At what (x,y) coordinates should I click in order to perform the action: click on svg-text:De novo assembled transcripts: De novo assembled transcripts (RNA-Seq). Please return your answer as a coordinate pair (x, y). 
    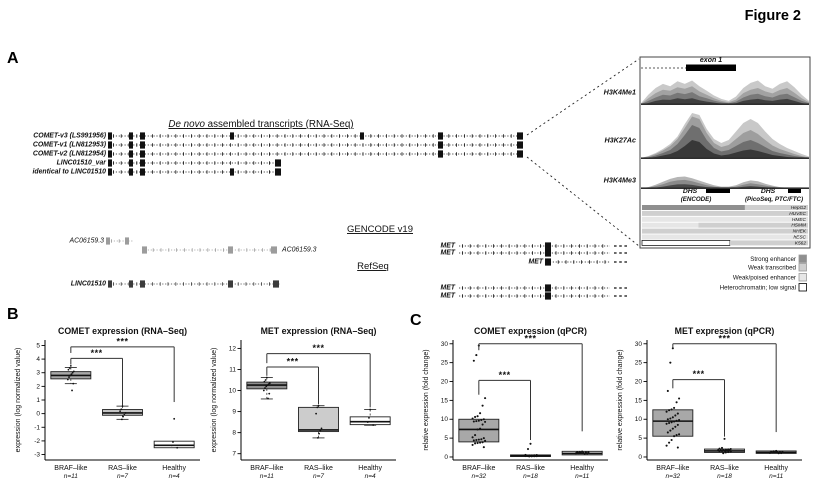
    Looking at the image, I should click on (260, 124).